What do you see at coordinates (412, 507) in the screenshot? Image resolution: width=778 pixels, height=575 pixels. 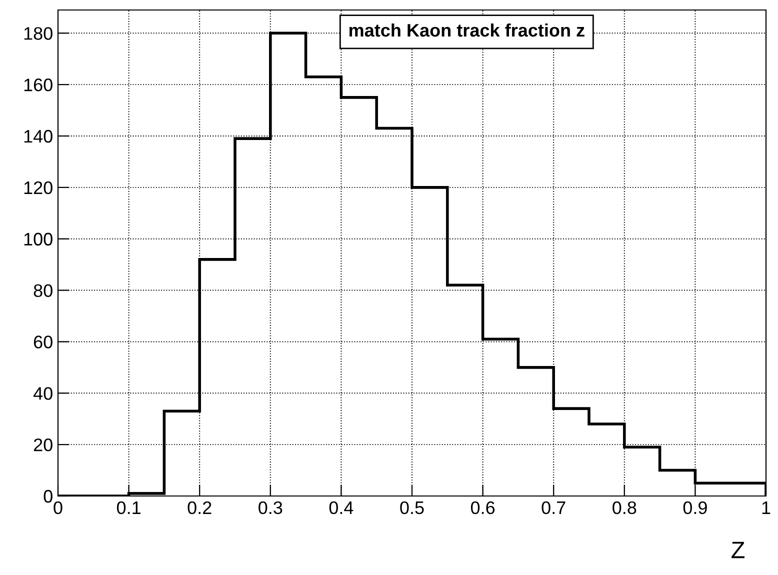 I see `x-tick-label: 0.5` at bounding box center [412, 507].